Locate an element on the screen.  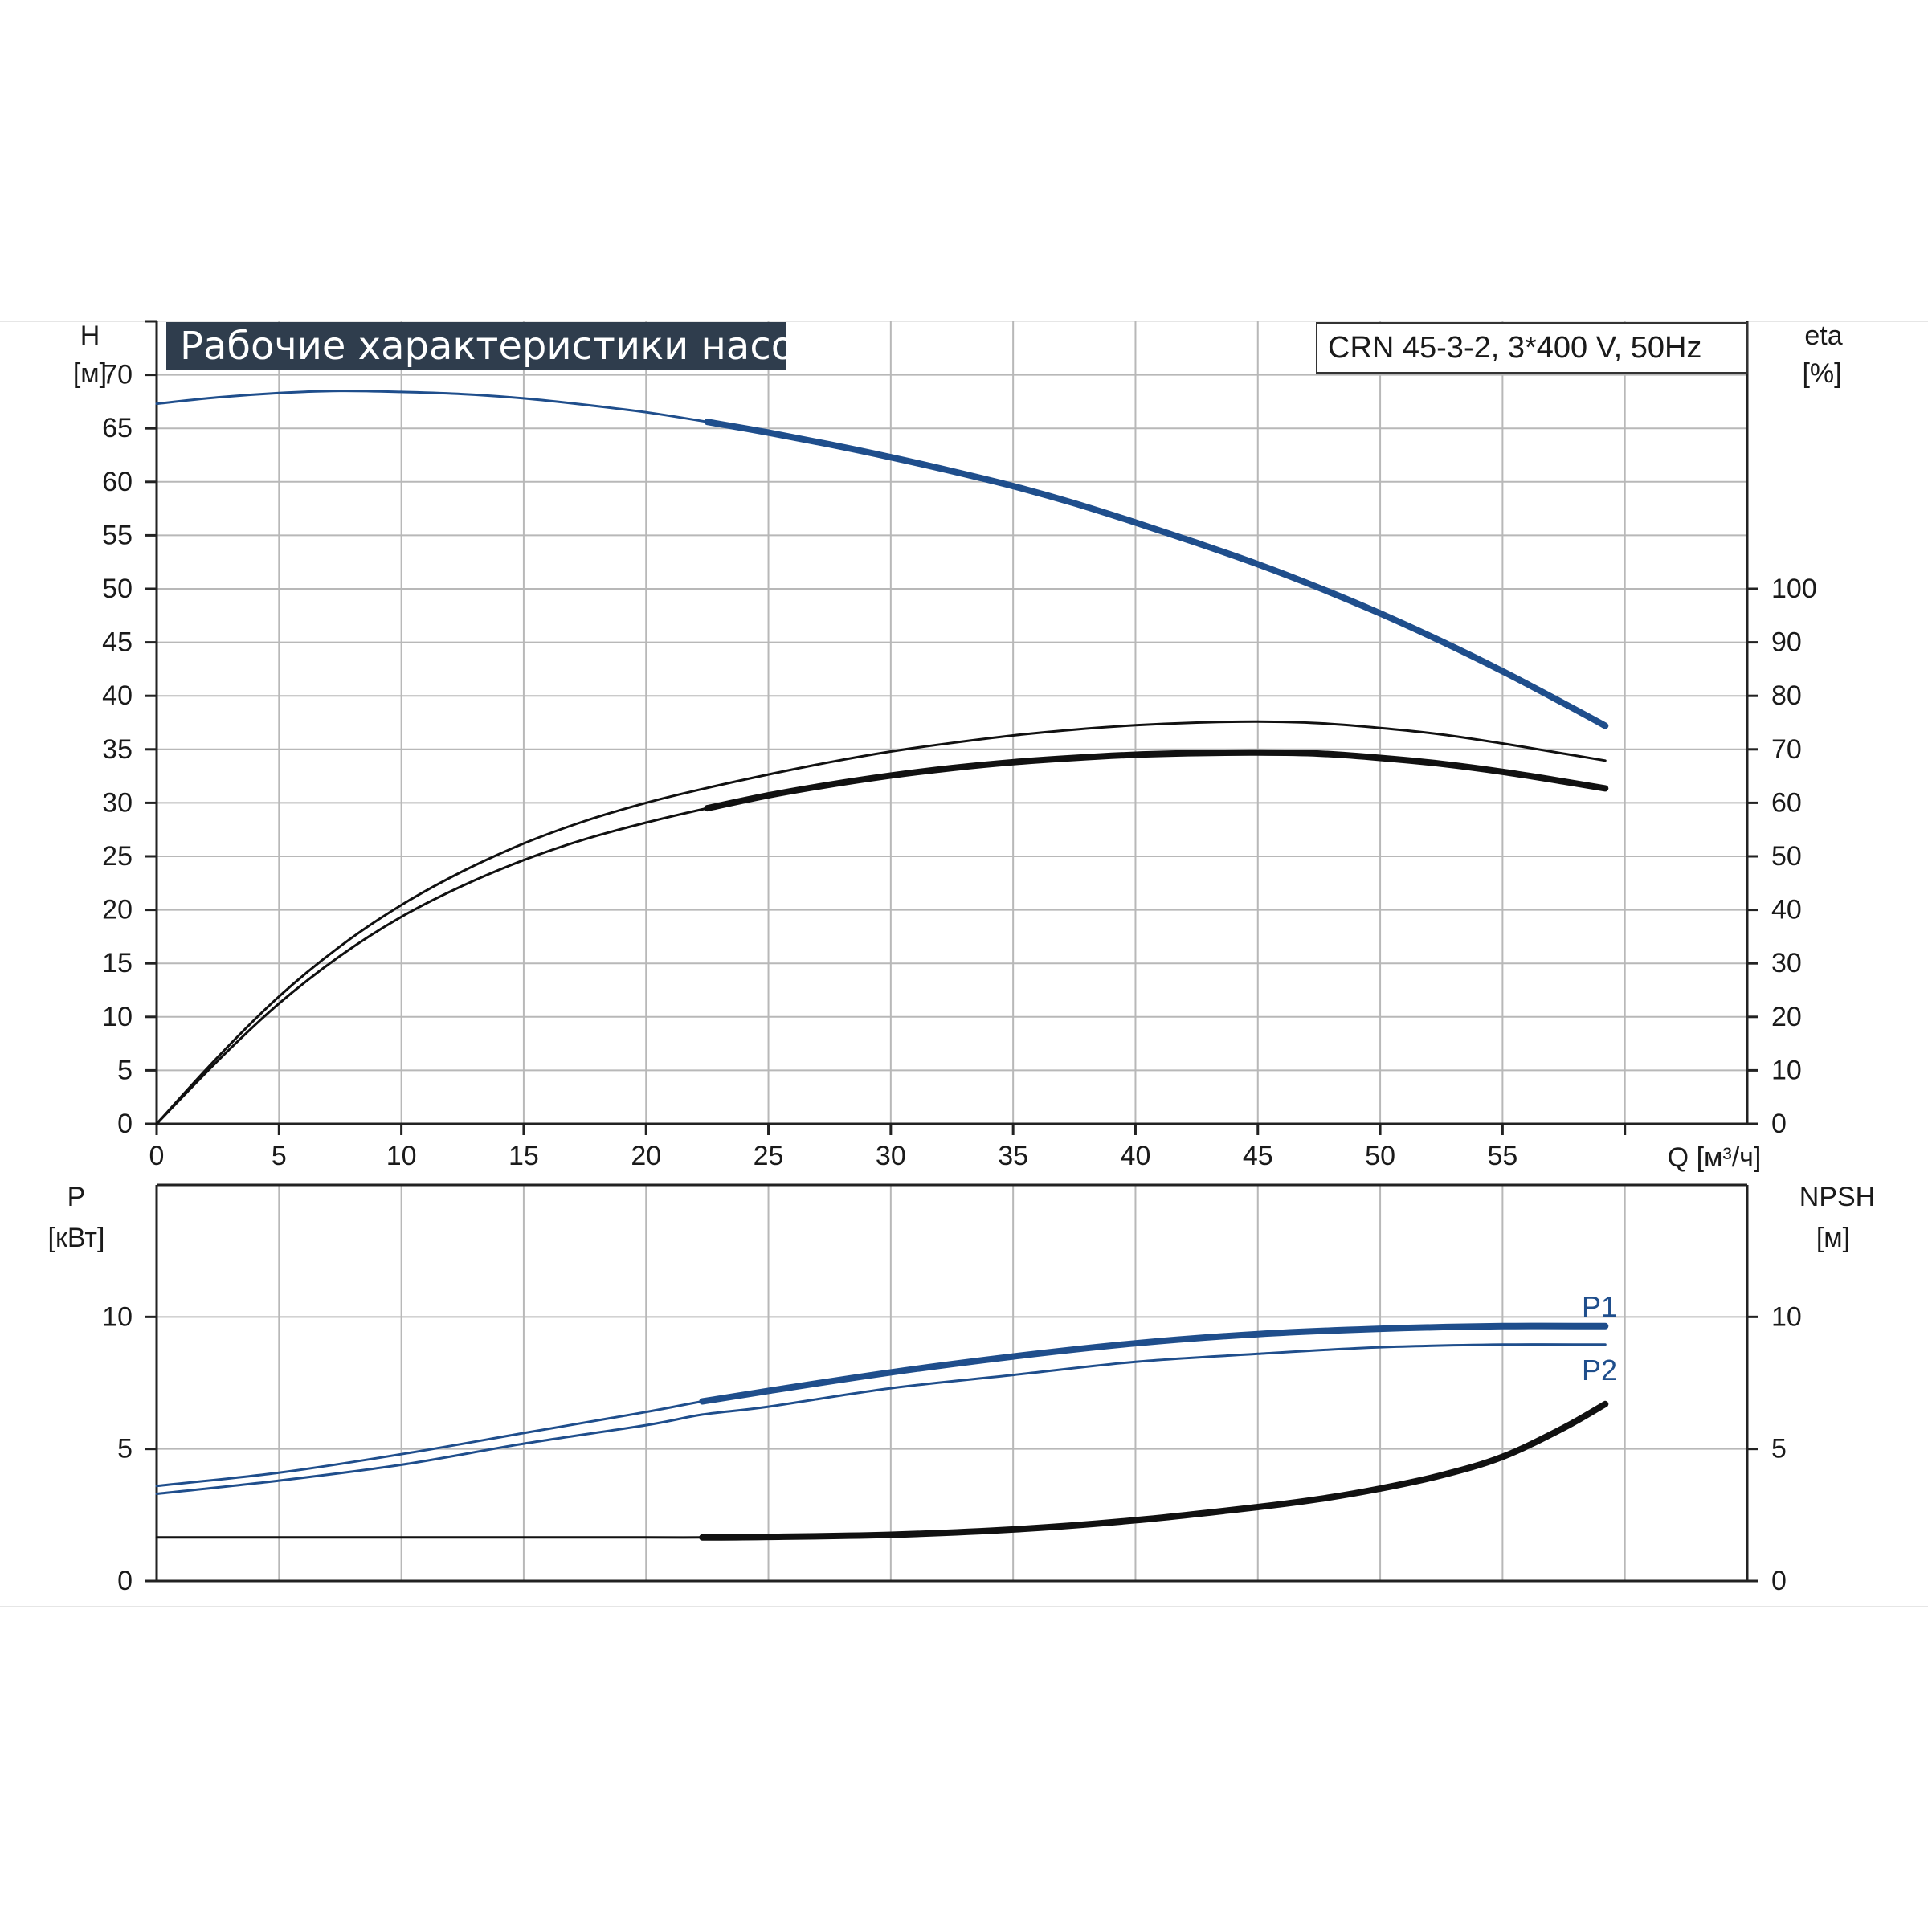
p1-curve is located at coordinates (881, 1406).